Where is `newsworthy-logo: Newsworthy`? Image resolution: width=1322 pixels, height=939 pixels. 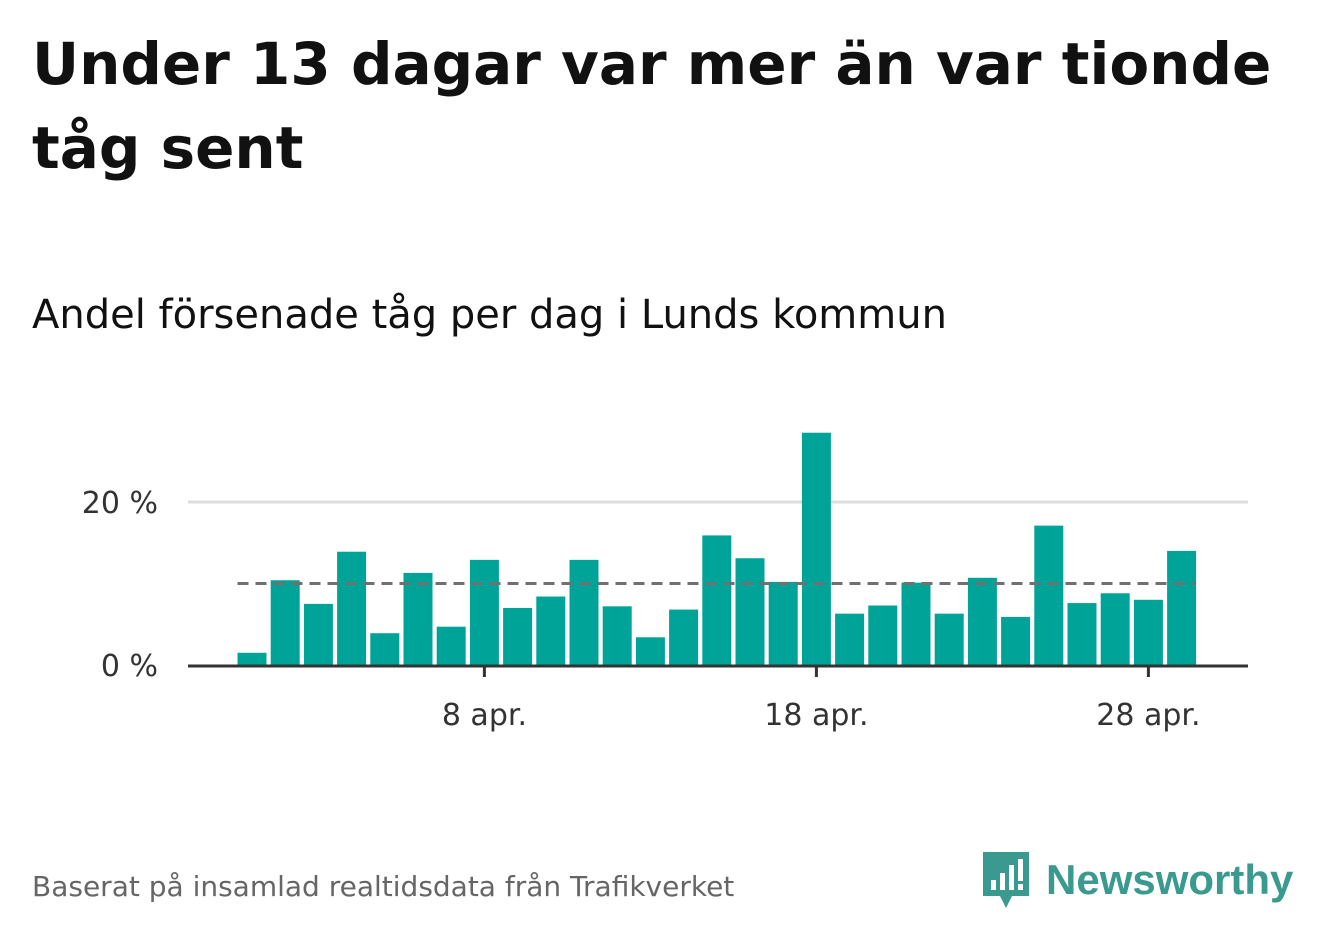
newsworthy-logo: Newsworthy is located at coordinates (1136, 880).